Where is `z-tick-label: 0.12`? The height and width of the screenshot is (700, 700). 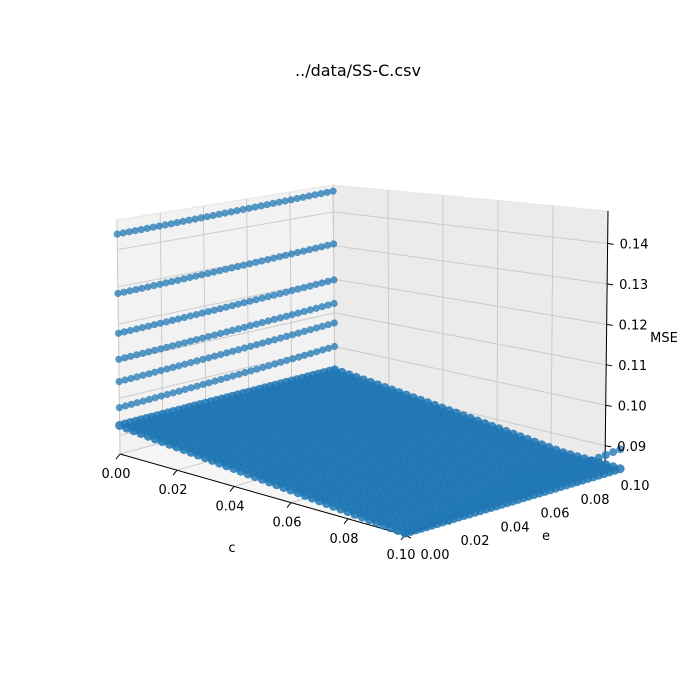
z-tick-label: 0.12 is located at coordinates (633, 325).